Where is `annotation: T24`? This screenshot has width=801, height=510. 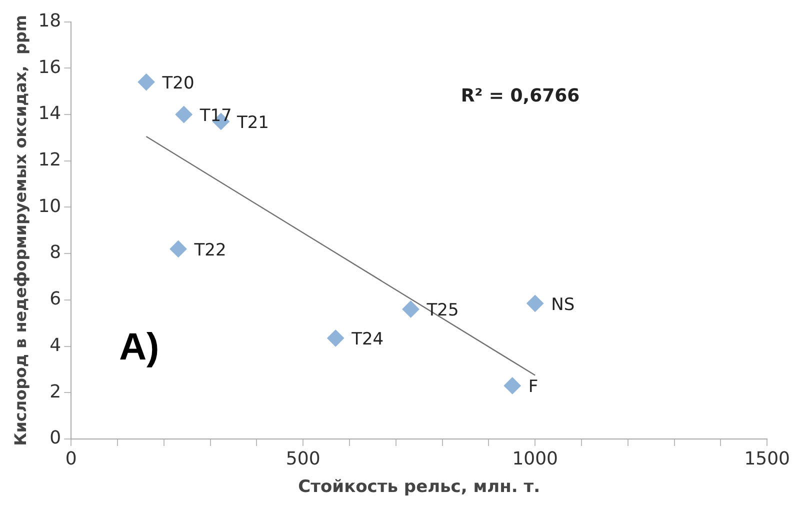
annotation: T24 is located at coordinates (367, 340).